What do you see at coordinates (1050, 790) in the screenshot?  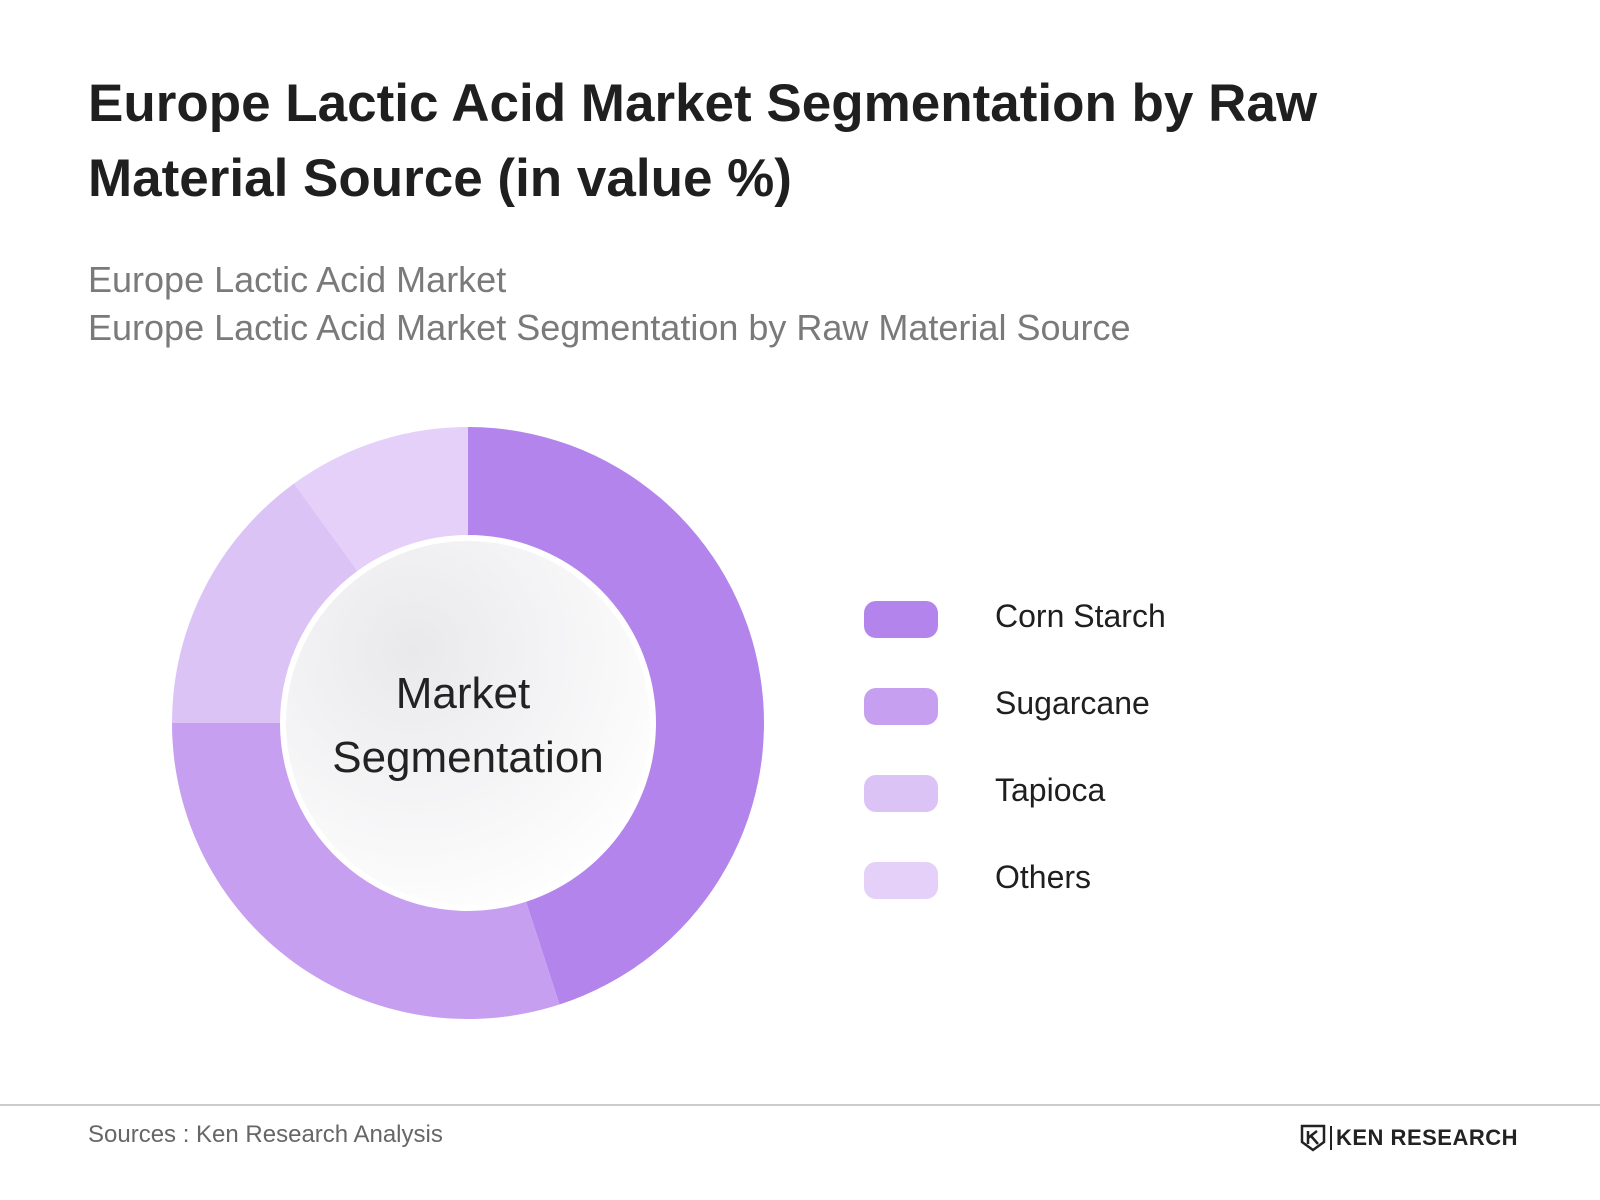 I see `legend-label-tapioca: Tapioca` at bounding box center [1050, 790].